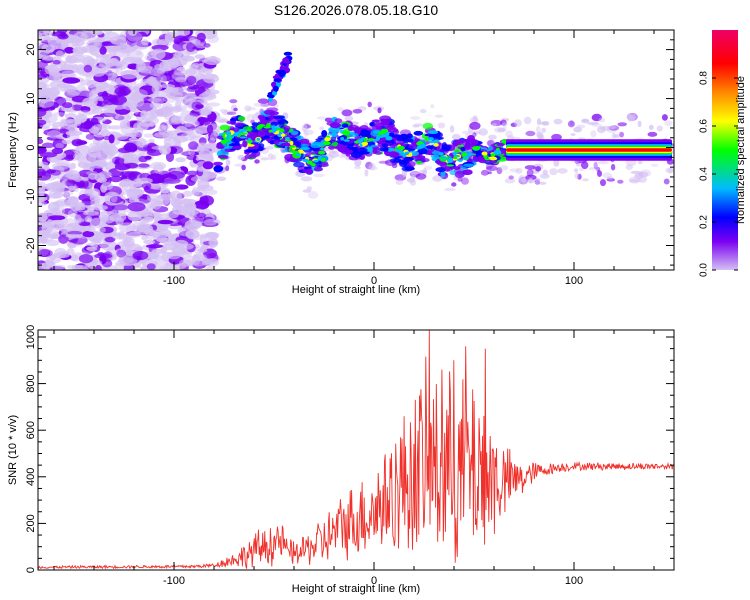 This screenshot has height=600, width=750. I want to click on y-tick-label: 200, so click(31, 523).